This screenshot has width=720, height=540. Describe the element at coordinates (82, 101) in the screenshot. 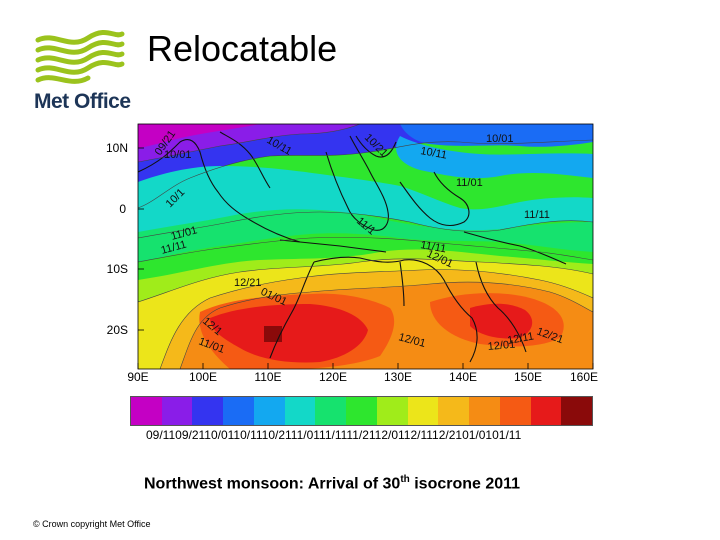

I see `logo-text: Met Office` at that location.